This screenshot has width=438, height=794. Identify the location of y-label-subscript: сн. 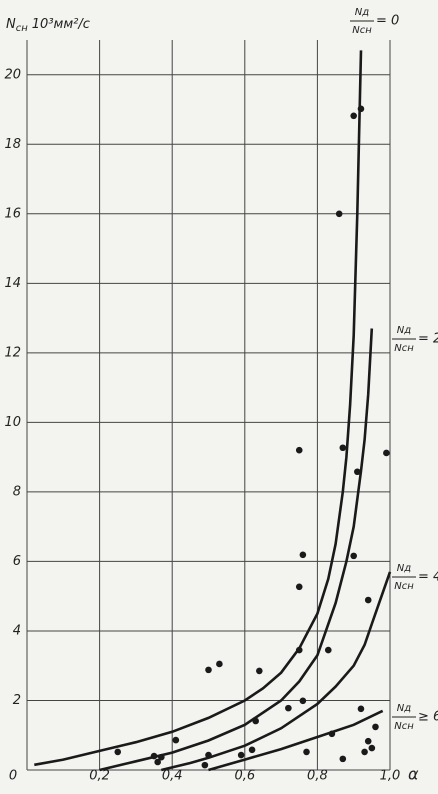
(22, 28).